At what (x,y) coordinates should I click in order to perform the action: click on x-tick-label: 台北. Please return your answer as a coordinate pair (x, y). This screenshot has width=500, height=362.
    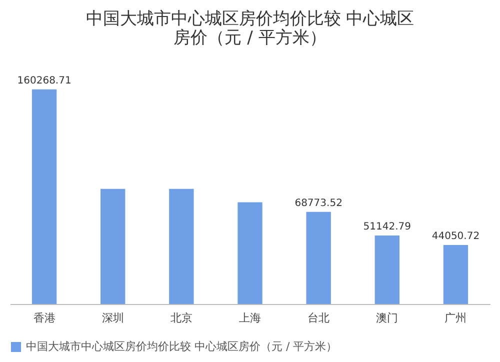
    Looking at the image, I should click on (319, 318).